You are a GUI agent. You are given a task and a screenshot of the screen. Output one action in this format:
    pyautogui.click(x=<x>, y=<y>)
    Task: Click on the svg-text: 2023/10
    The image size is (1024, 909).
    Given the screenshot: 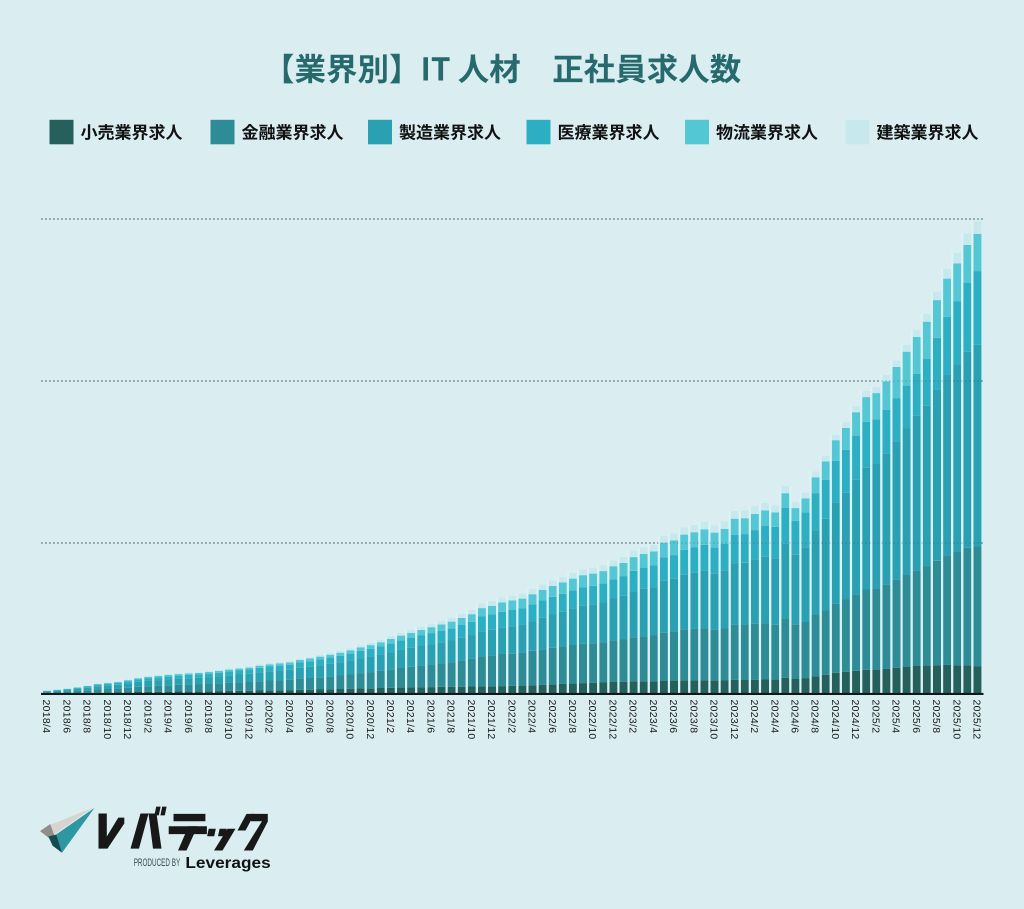 What is the action you would take?
    pyautogui.click(x=714, y=720)
    